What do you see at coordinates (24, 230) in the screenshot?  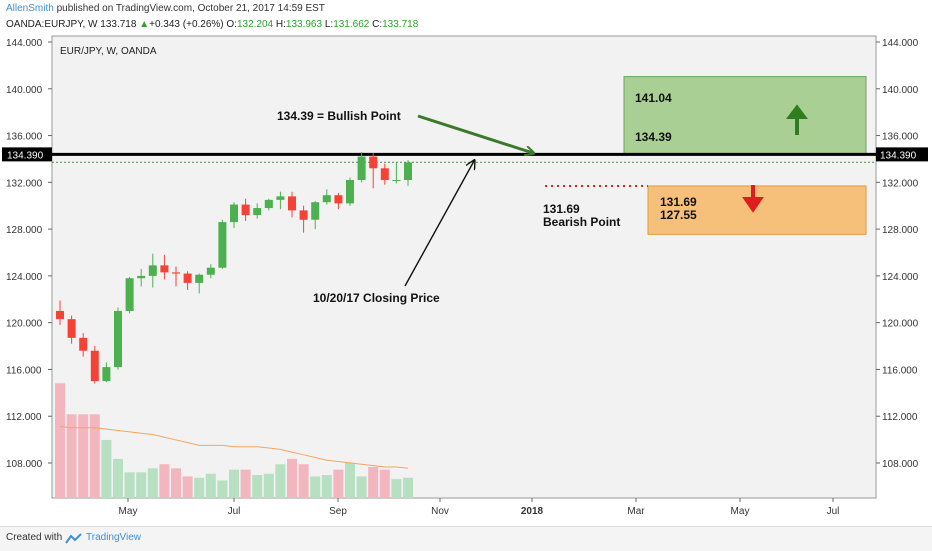 I see `y-tick-label-left: 128.000` at bounding box center [24, 230].